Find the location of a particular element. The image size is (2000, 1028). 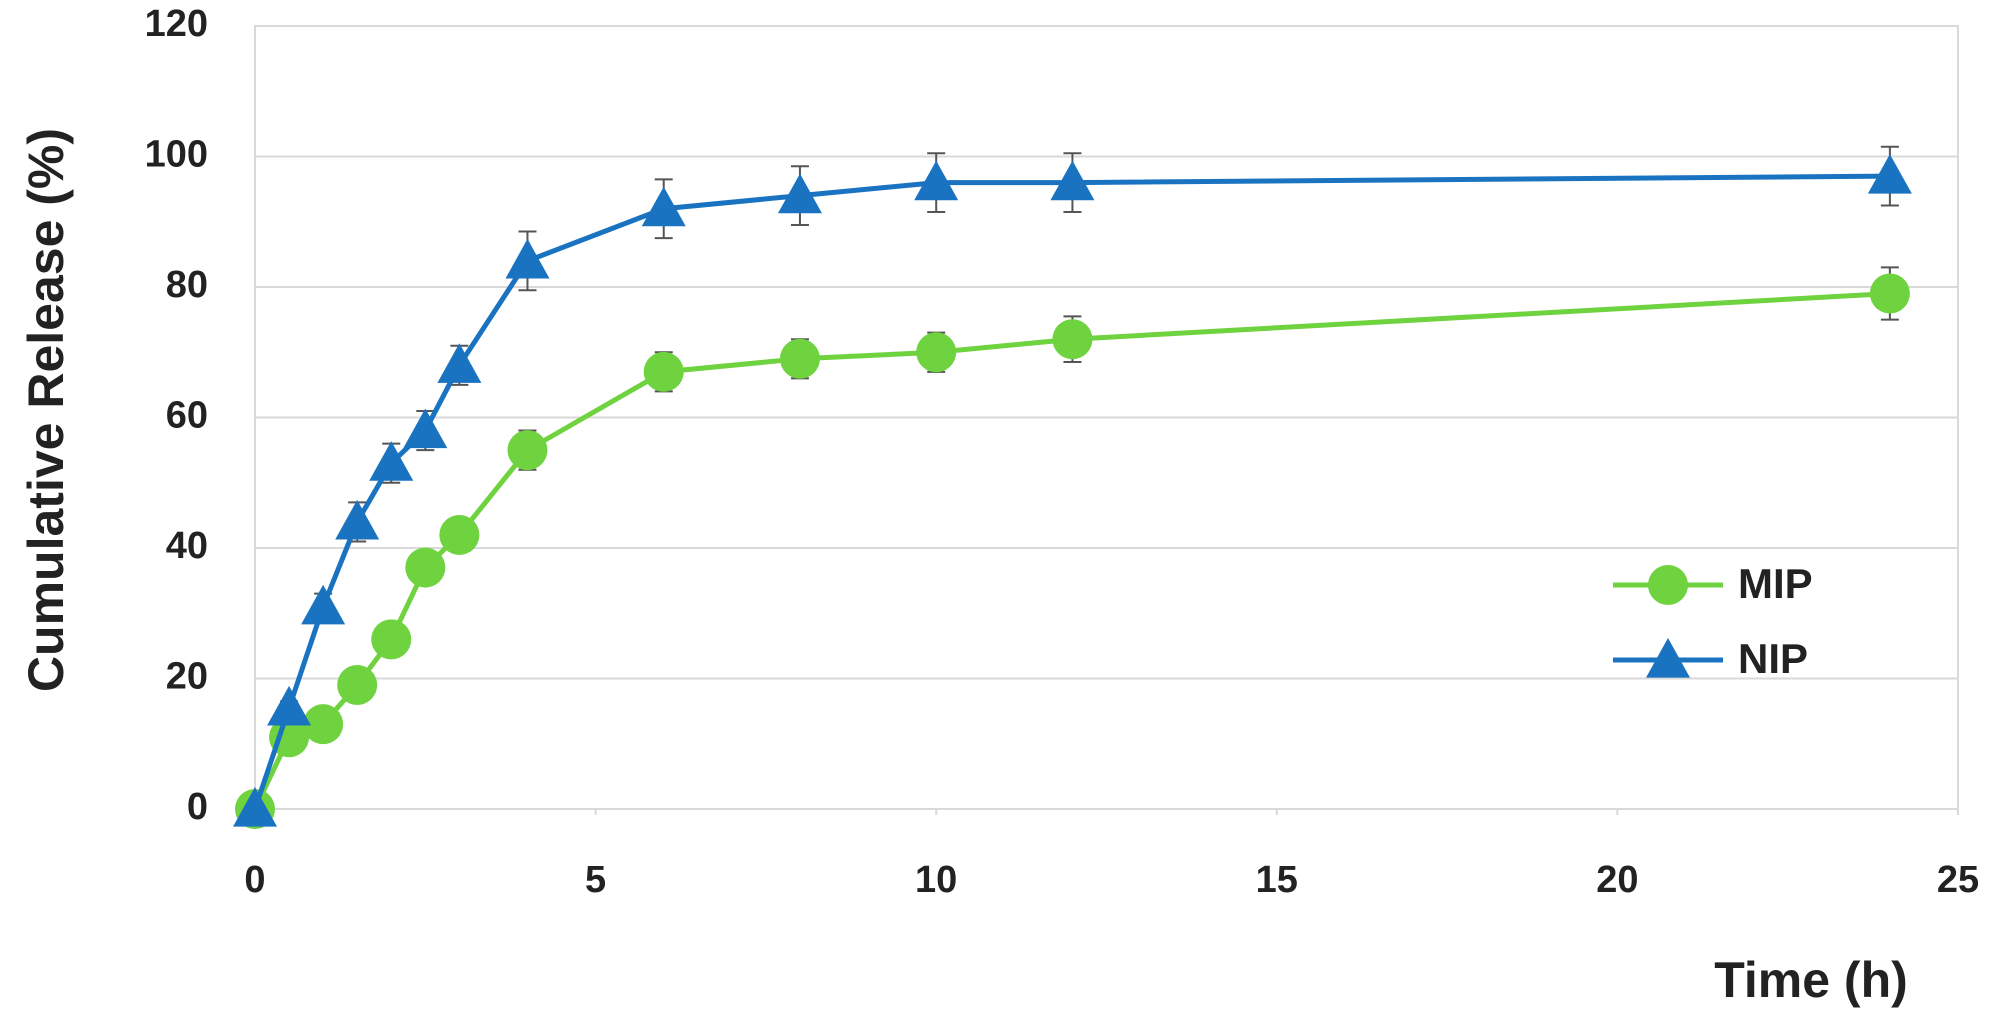

y-tick-label: 40 is located at coordinates (187, 546).